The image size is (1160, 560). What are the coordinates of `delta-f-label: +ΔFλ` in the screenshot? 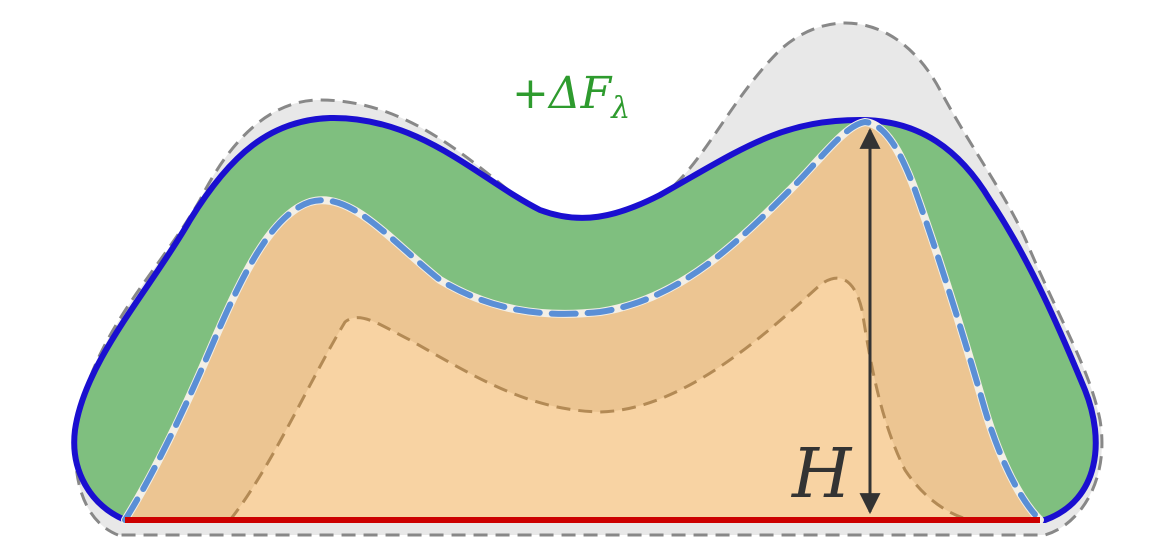 It's located at (571, 97).